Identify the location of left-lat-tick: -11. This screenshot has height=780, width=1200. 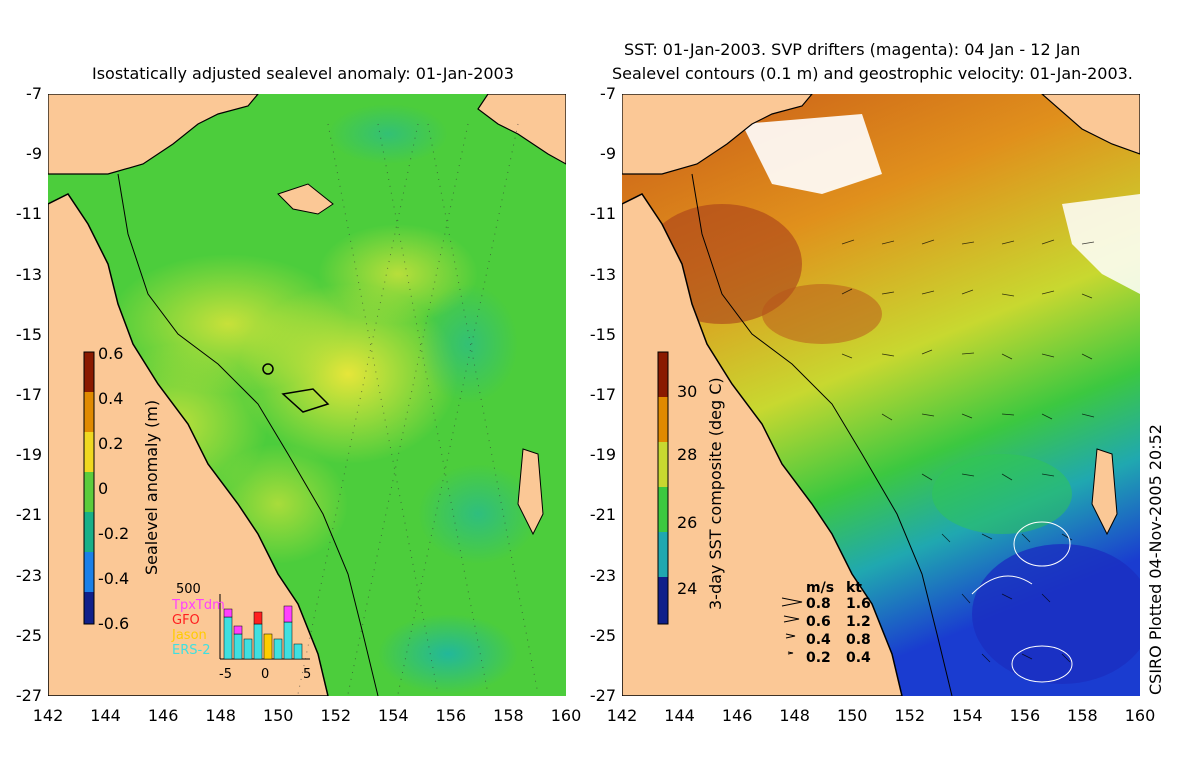
(28, 214).